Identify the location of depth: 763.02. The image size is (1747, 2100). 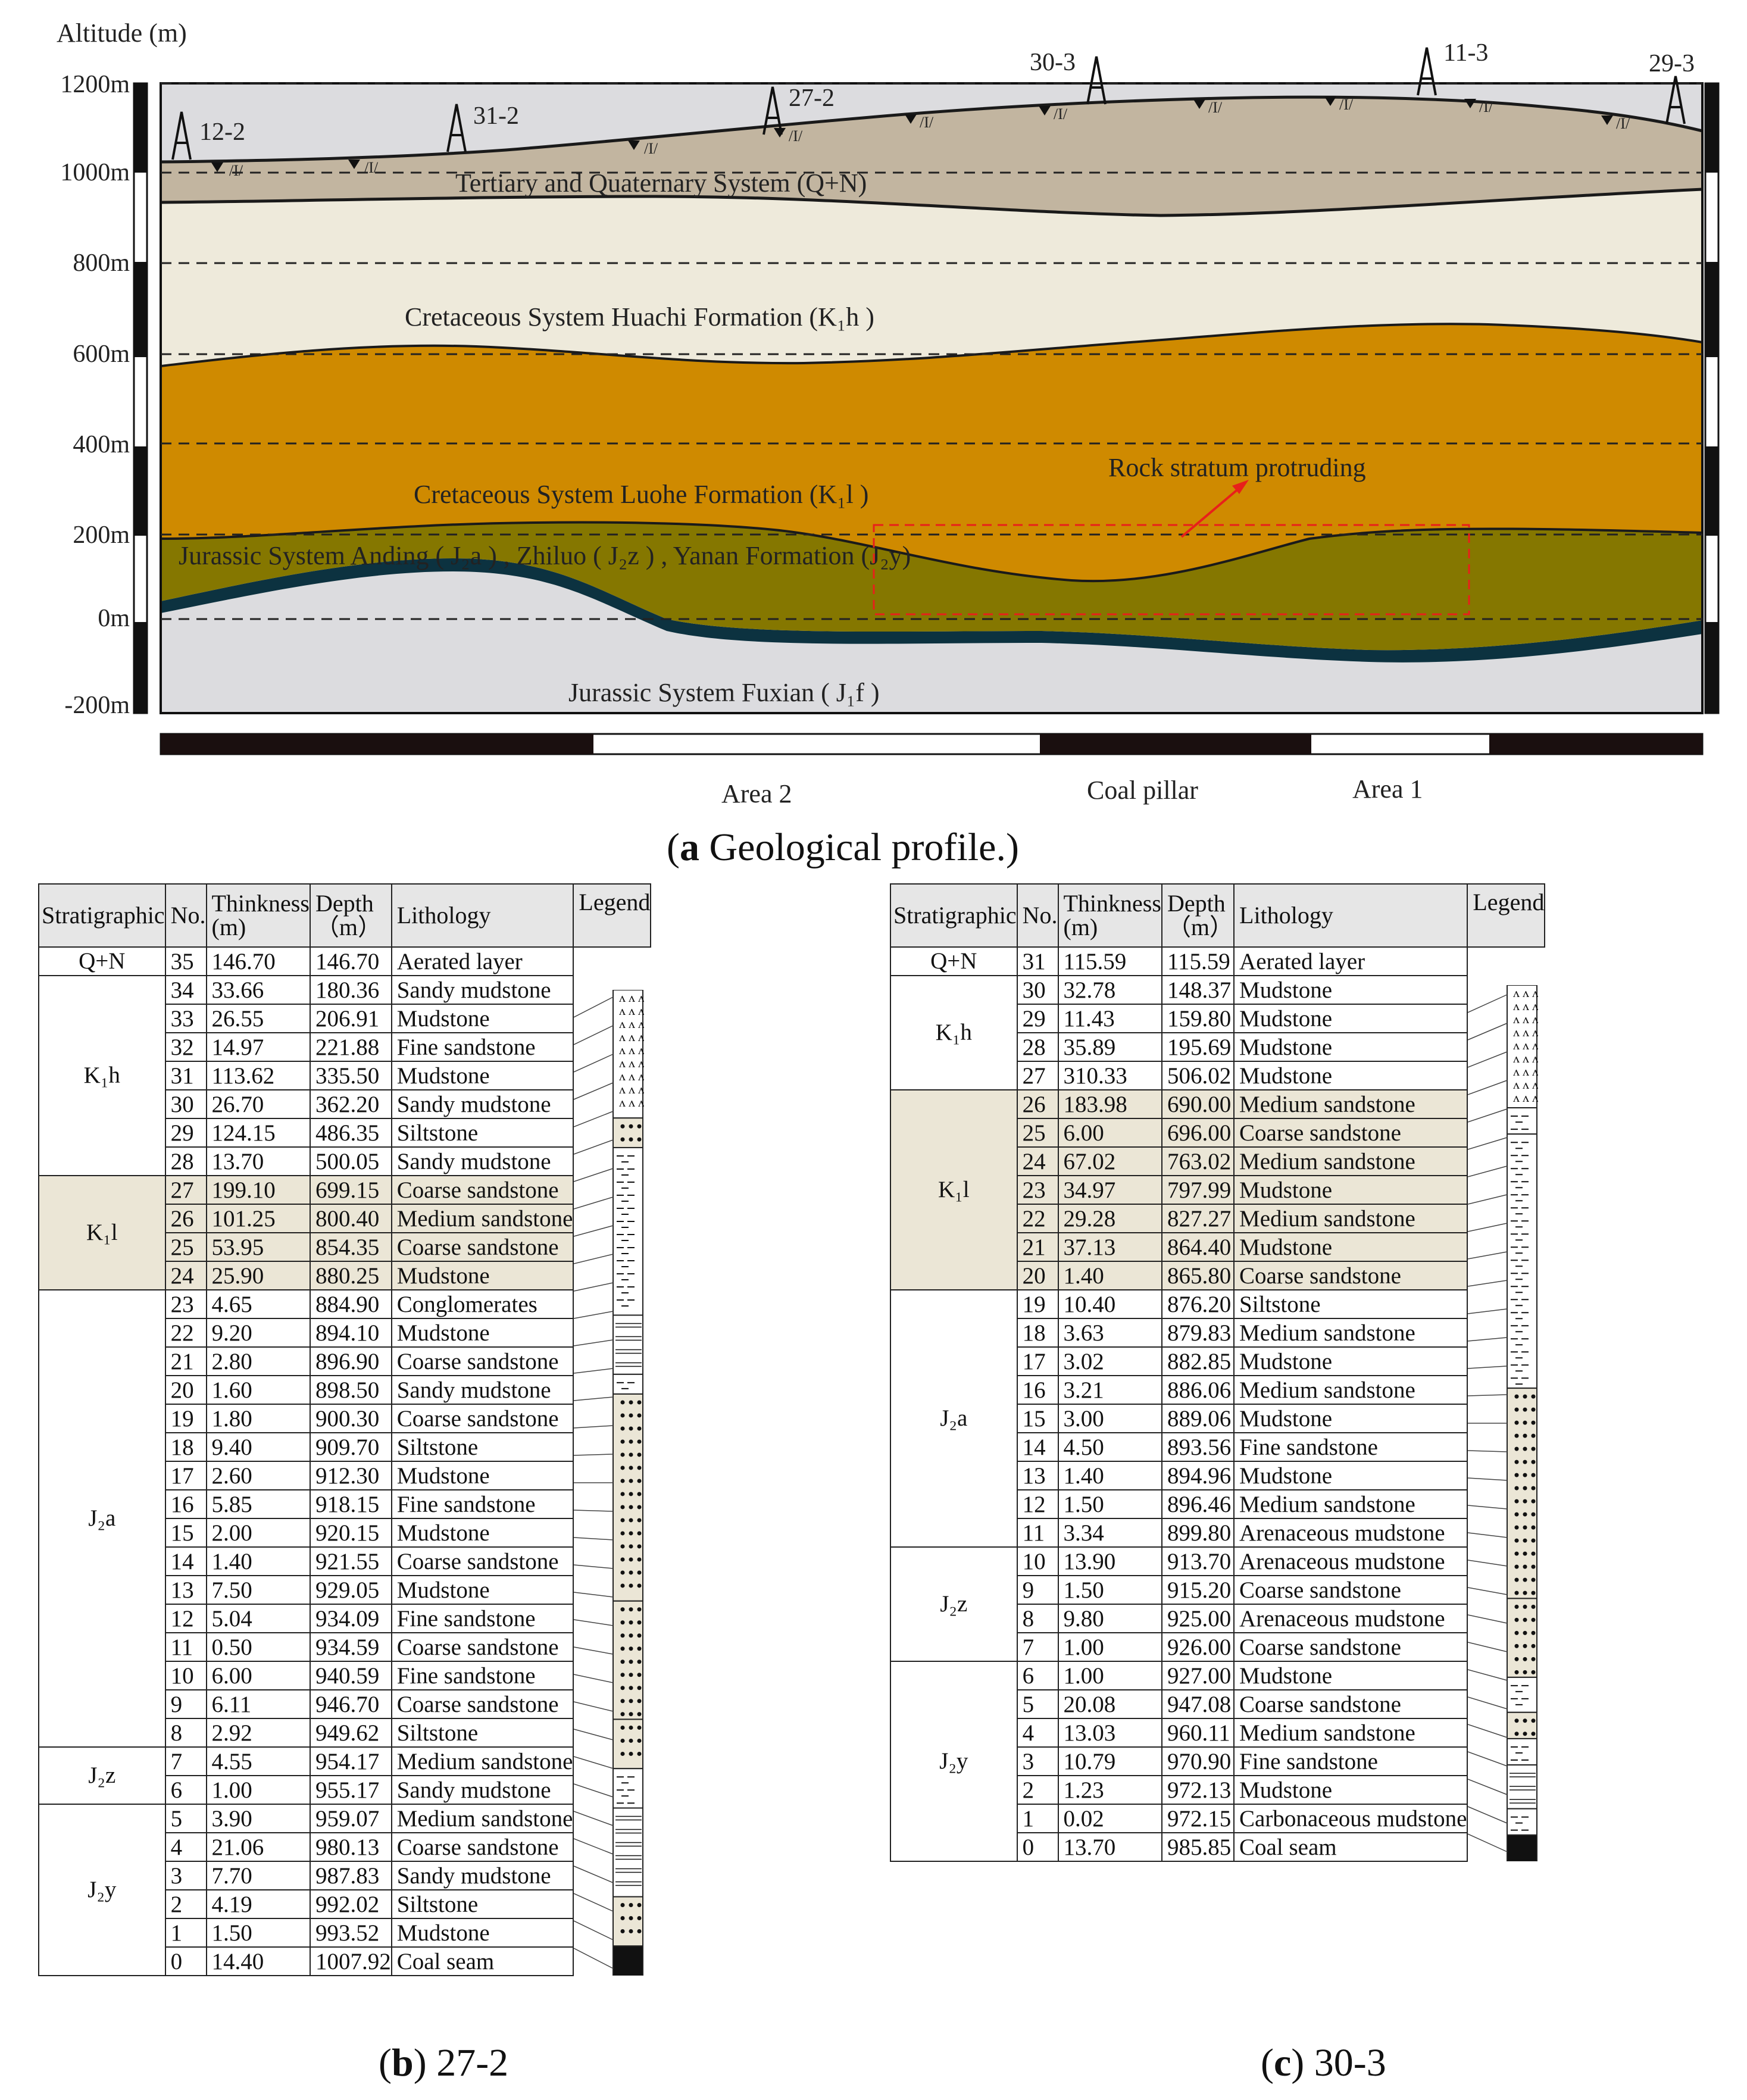
(1198, 1161).